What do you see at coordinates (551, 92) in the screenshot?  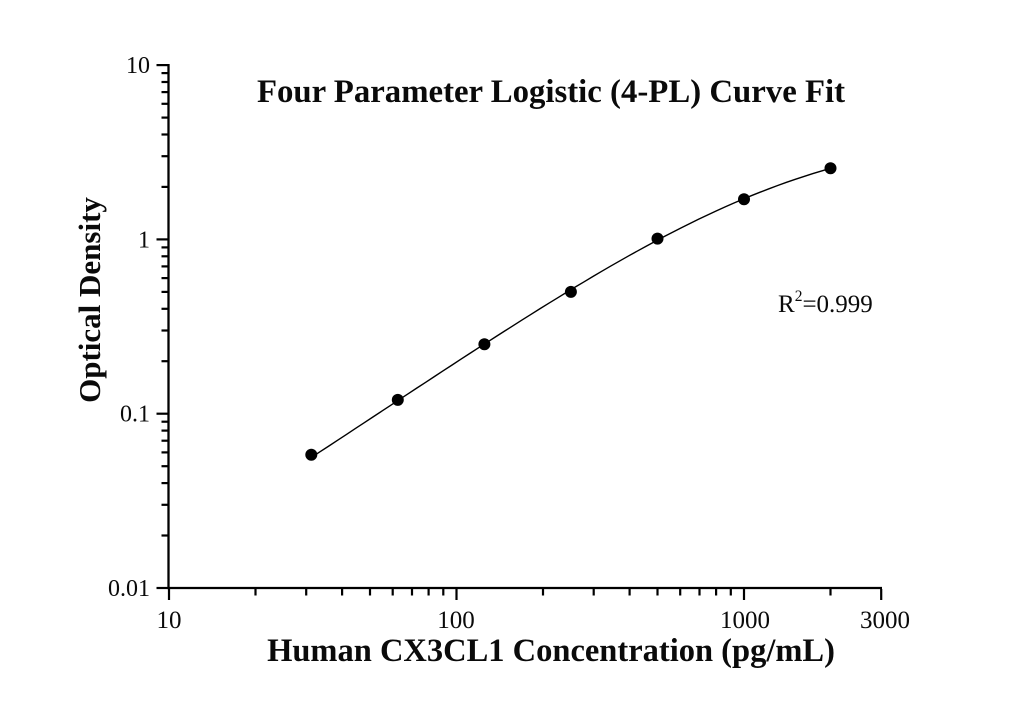 I see `svg-text:Four Parameter Logistic (4-PL): Four Parameter Logistic (4-PL) Curve Fit` at bounding box center [551, 92].